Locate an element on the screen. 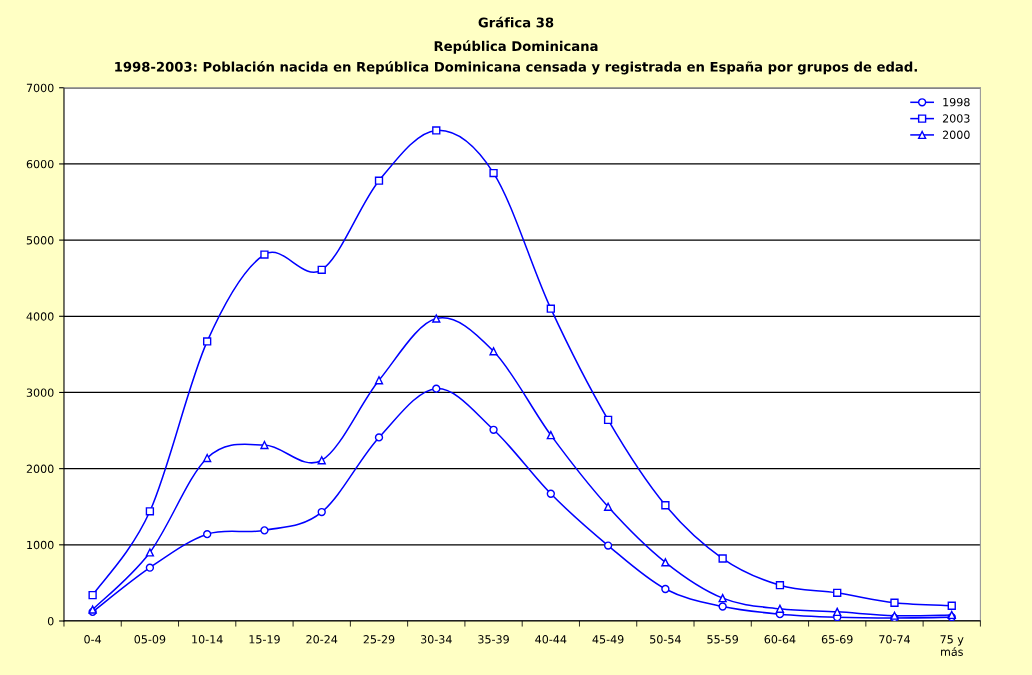  y-tick-label: 7000 is located at coordinates (40, 88).